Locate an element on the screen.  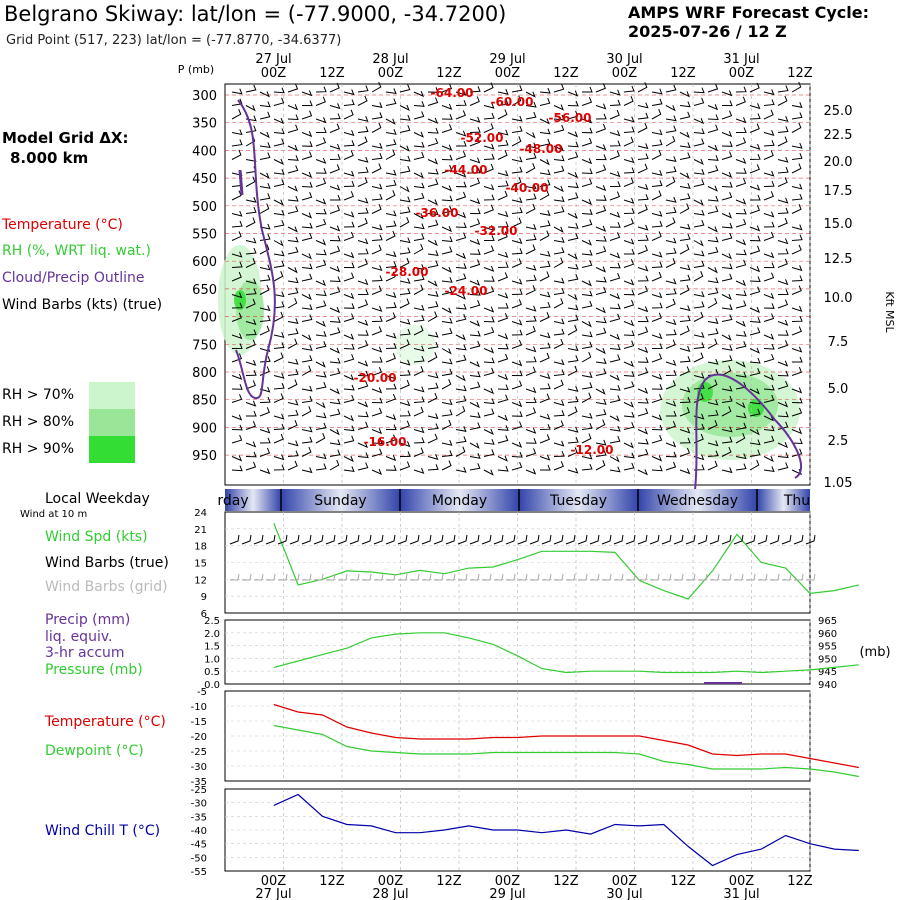
model-grid-value: 8.000 km is located at coordinates (49, 158).